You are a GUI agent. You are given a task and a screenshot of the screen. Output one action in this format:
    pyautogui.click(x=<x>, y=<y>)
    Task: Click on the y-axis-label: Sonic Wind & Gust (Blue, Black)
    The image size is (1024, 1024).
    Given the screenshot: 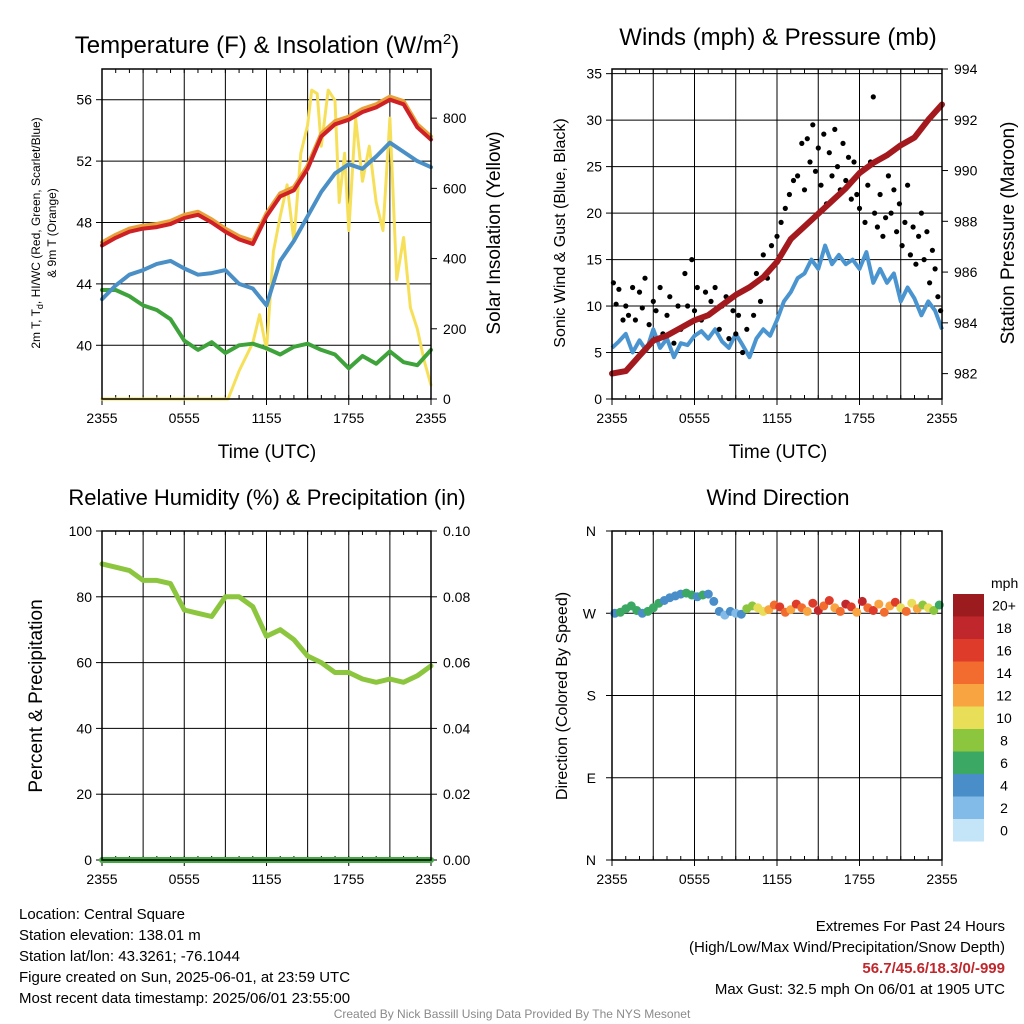 What is the action you would take?
    pyautogui.click(x=560, y=232)
    